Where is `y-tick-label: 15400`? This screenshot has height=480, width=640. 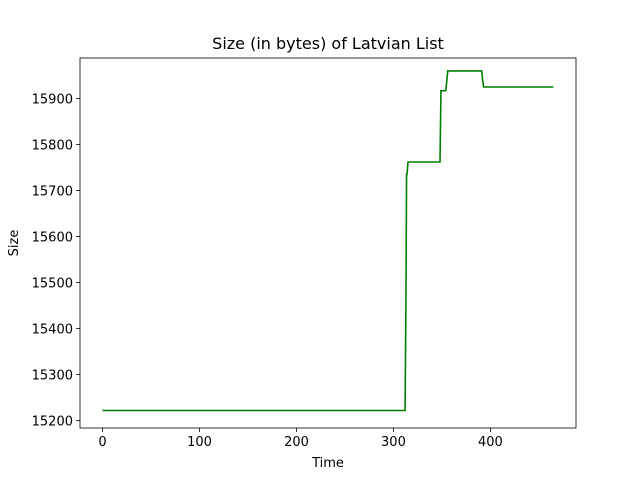
y-tick-label: 15400 is located at coordinates (52, 330).